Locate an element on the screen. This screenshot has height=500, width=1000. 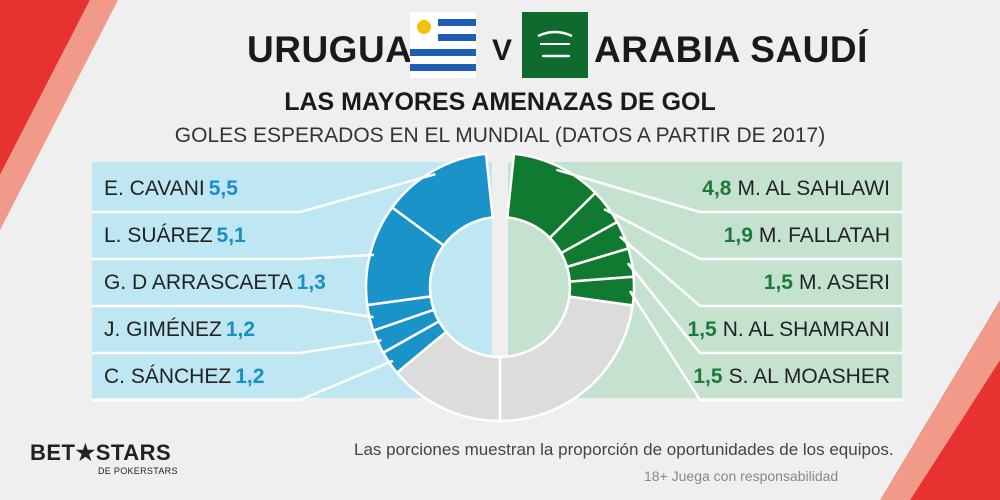
saudi-player-row: 1,5 M. ASERI is located at coordinates (771, 282).